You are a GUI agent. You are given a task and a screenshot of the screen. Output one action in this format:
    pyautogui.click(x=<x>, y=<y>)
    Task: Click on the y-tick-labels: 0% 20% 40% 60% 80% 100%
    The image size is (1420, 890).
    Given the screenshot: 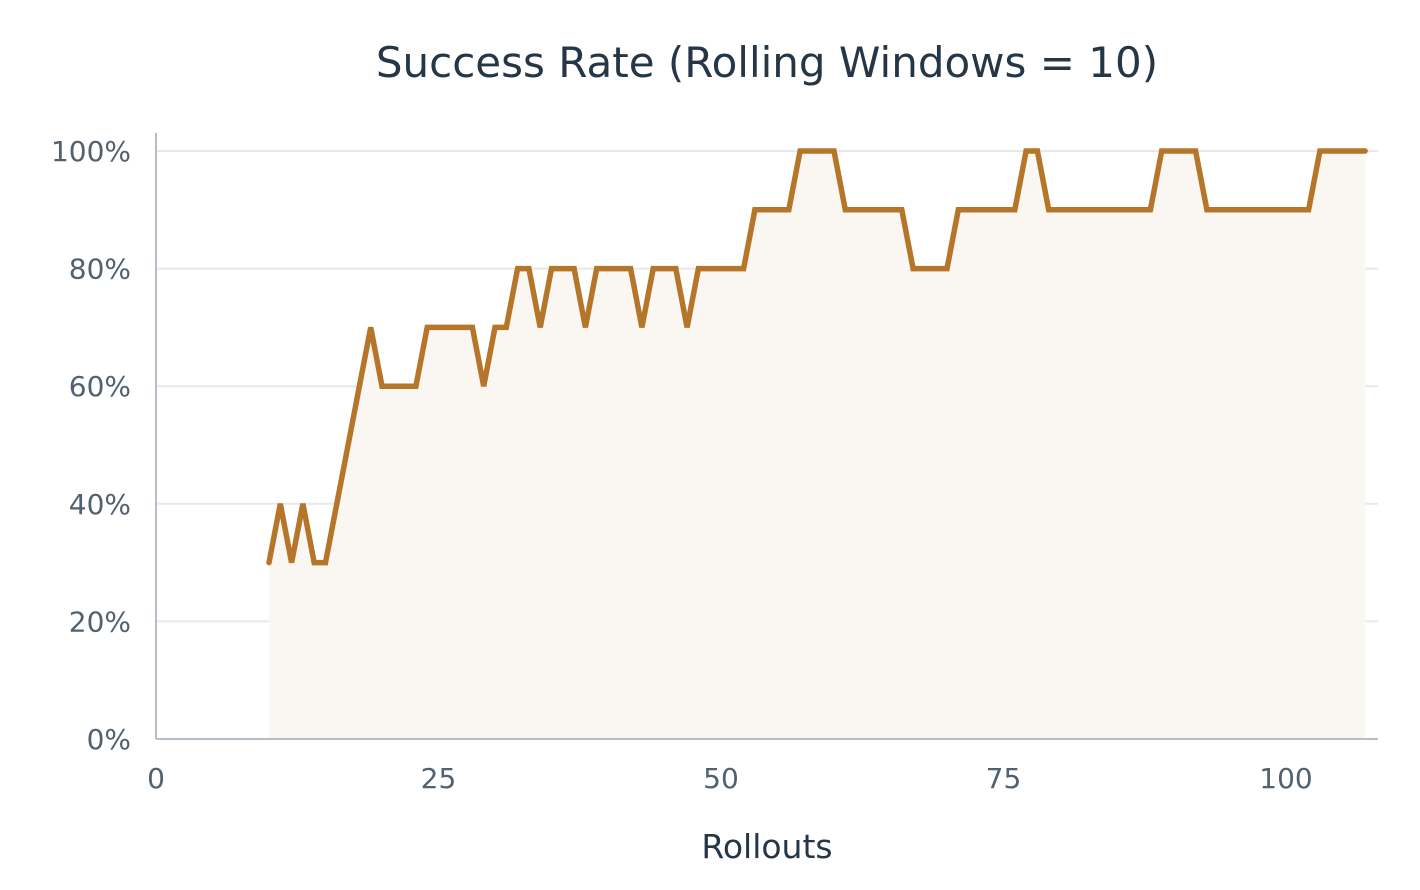 What is the action you would take?
    pyautogui.click(x=91, y=445)
    